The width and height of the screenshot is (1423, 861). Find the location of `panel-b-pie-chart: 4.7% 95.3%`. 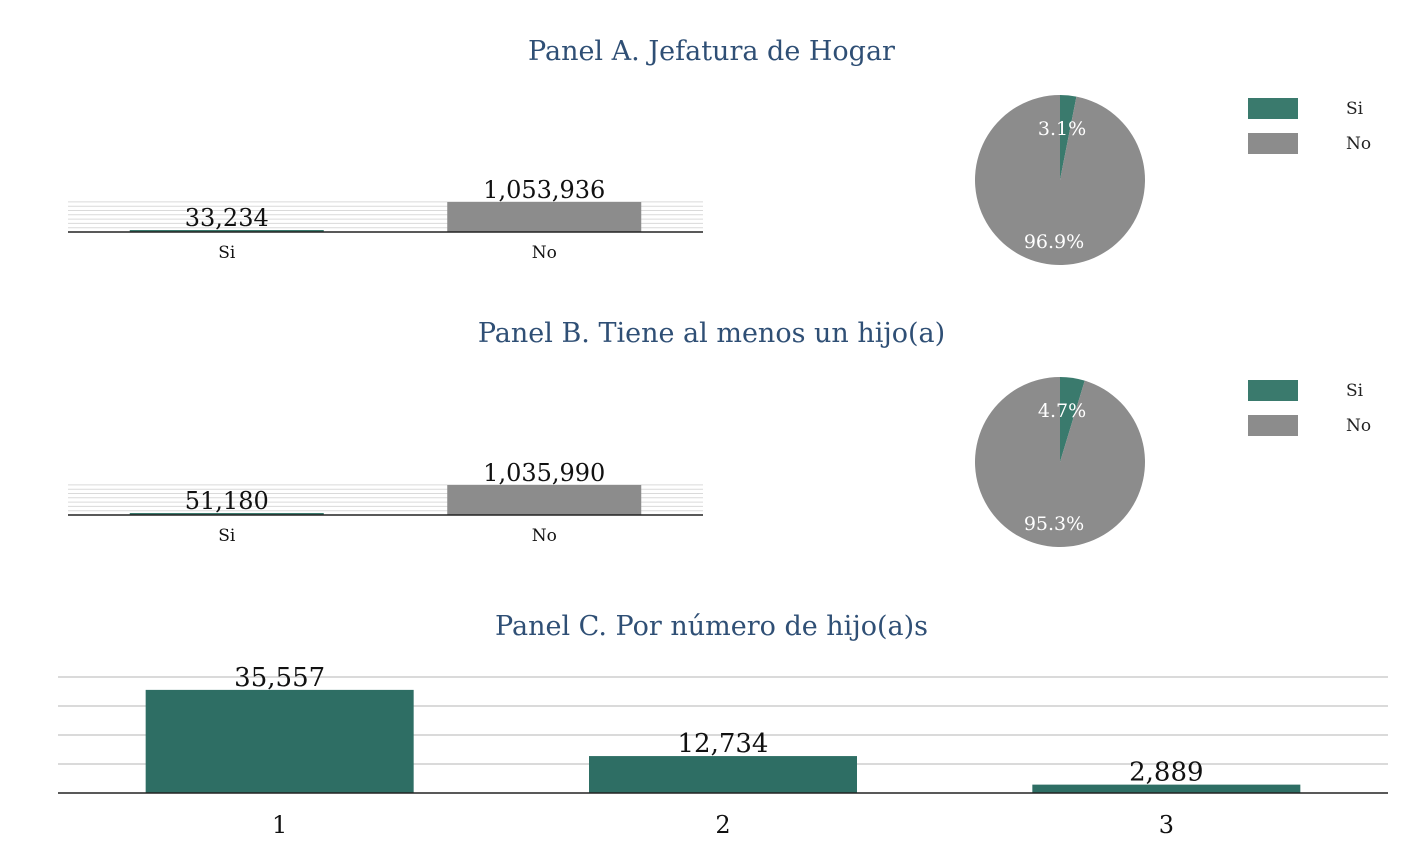

panel-b-pie-chart: 4.7% 95.3% is located at coordinates (1060, 462).